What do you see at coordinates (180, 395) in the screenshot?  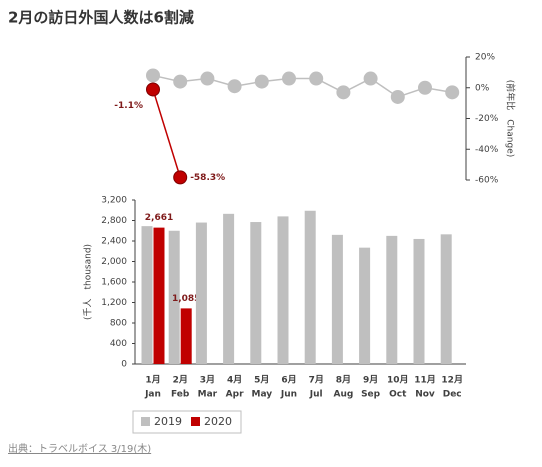 I see `x-tick-label: Feb` at bounding box center [180, 395].